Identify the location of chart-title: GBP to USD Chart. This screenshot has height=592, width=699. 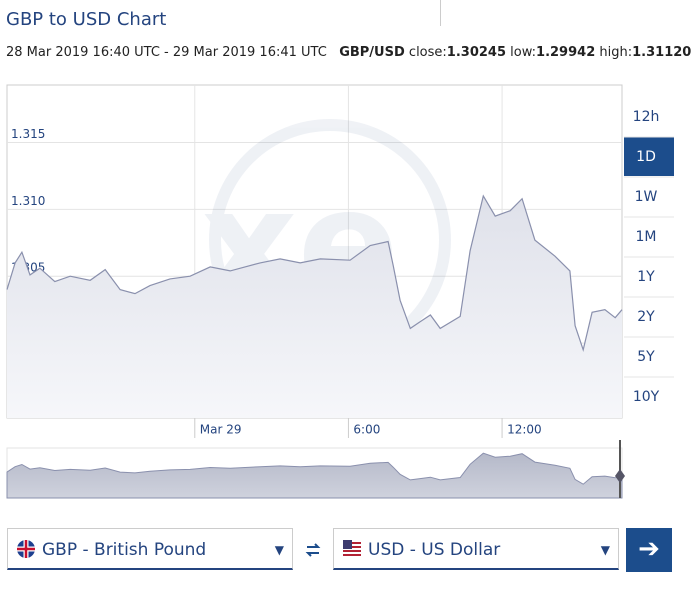
(86, 19).